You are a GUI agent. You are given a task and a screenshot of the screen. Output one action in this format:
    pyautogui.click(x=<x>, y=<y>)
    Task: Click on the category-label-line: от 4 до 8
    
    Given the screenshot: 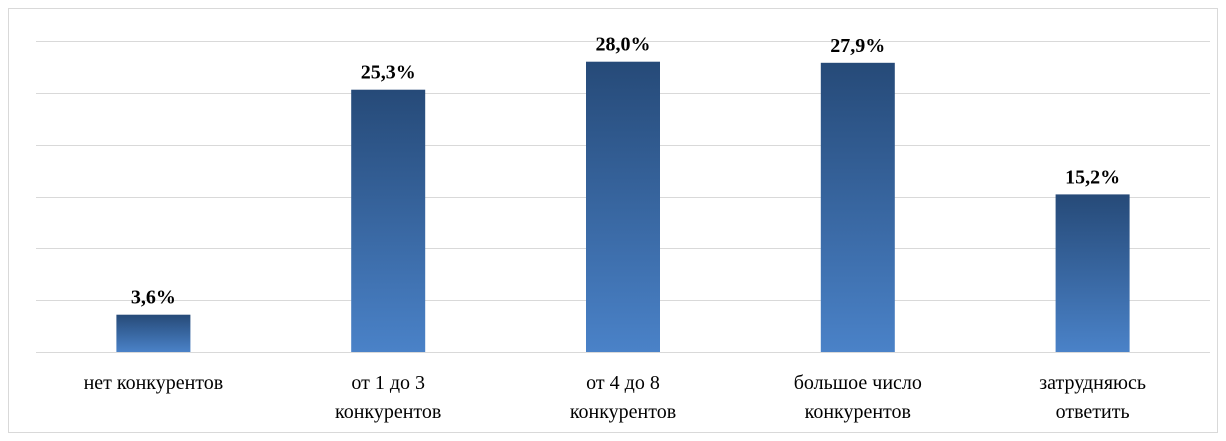 What is the action you would take?
    pyautogui.click(x=623, y=383)
    